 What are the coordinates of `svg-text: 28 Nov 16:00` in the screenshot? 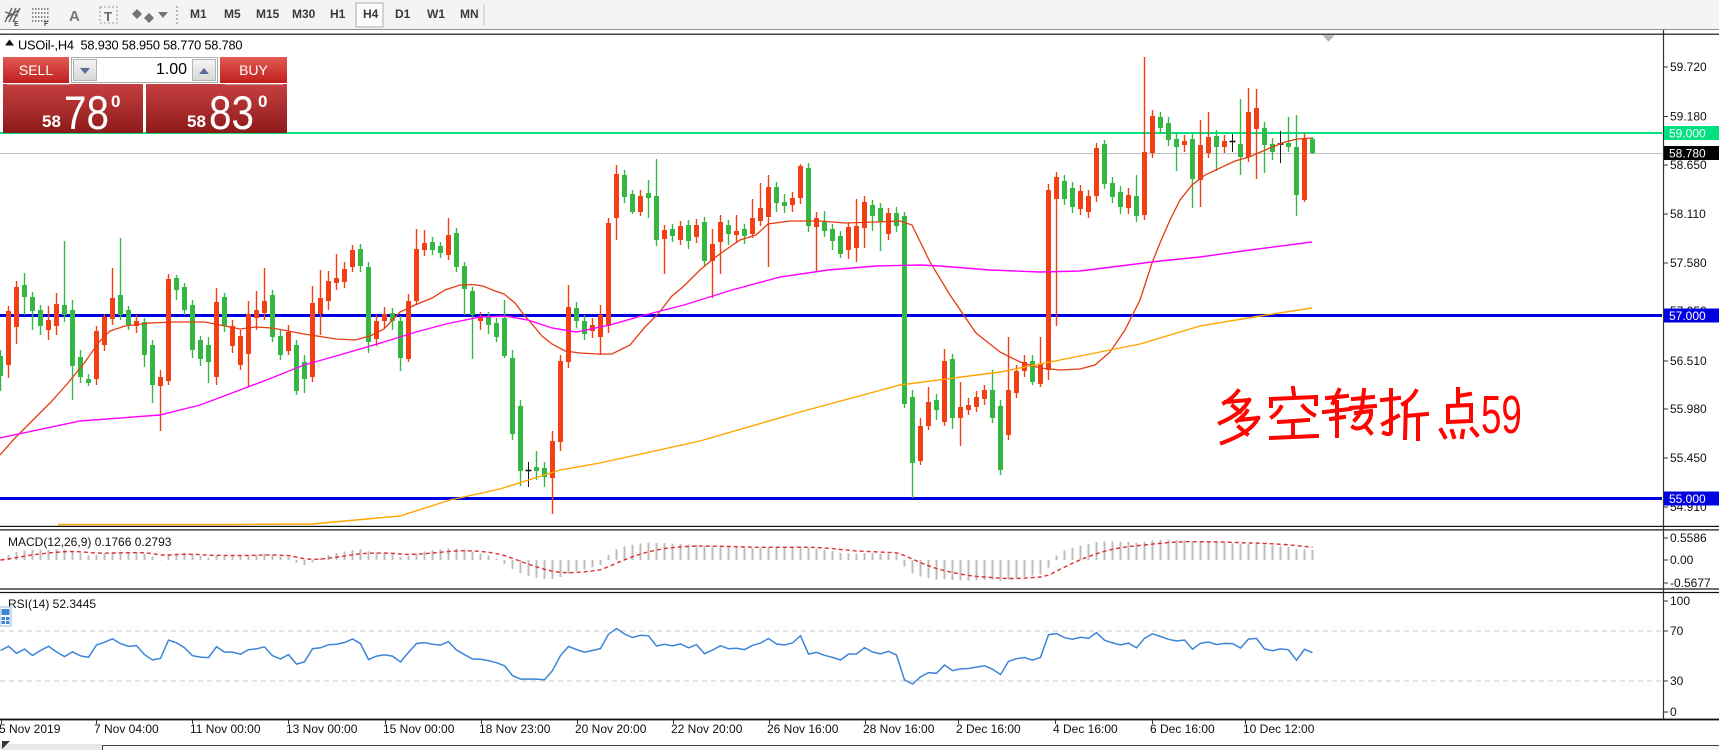 It's located at (899, 729).